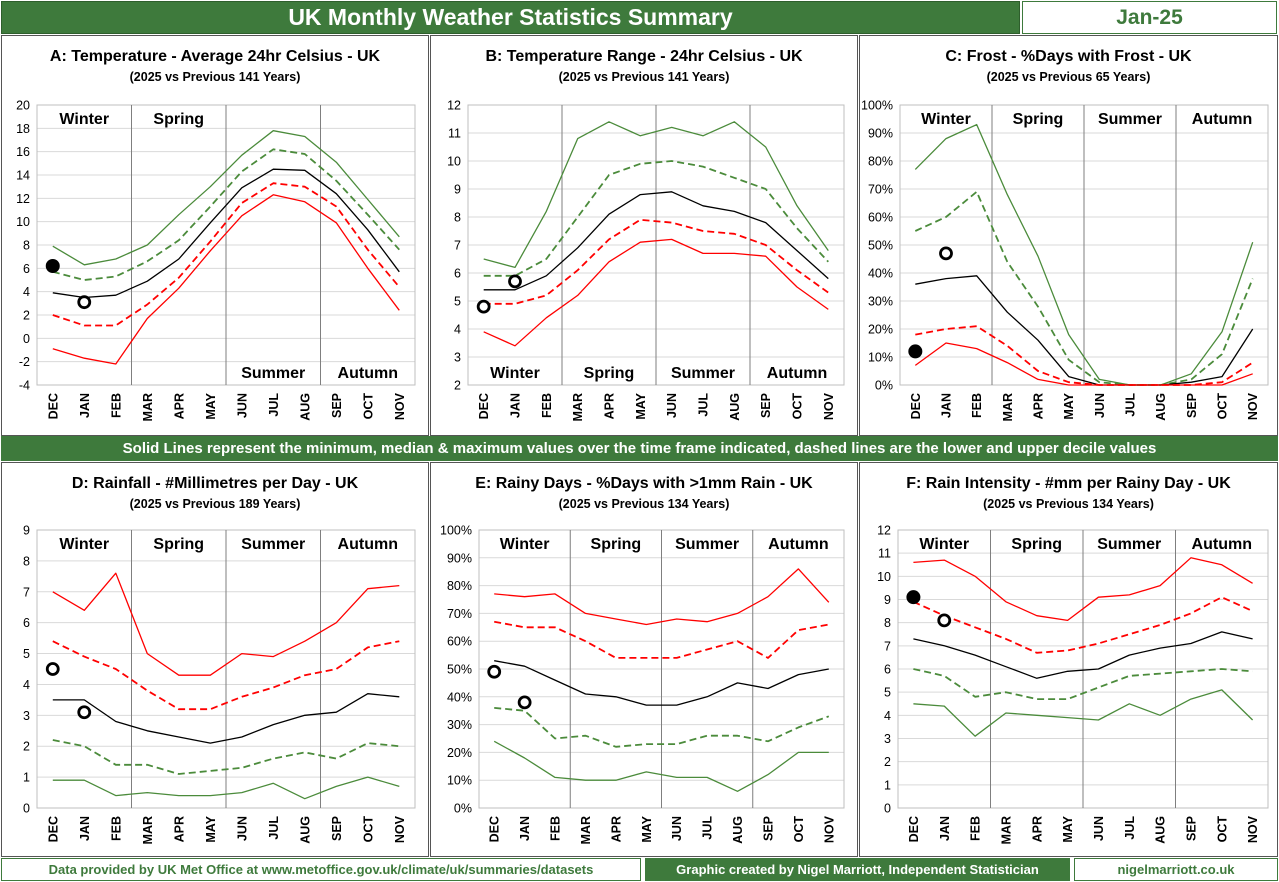 The height and width of the screenshot is (882, 1279). I want to click on chart-subtitle: (2025 vs Previous 189 Years), so click(215, 504).